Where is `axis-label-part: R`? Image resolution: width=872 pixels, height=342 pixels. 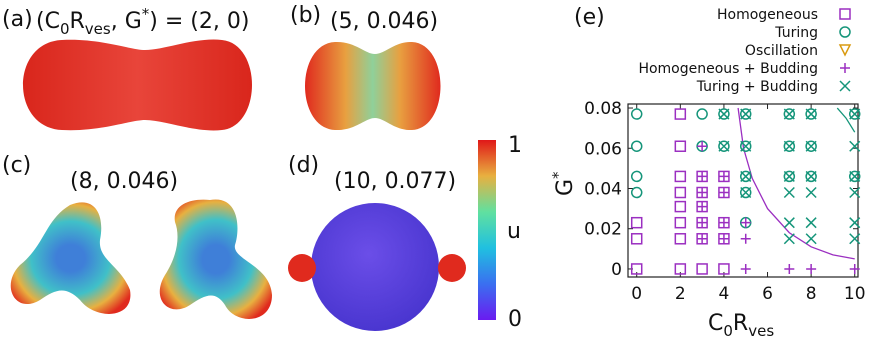
axis-label-part: R is located at coordinates (740, 323).